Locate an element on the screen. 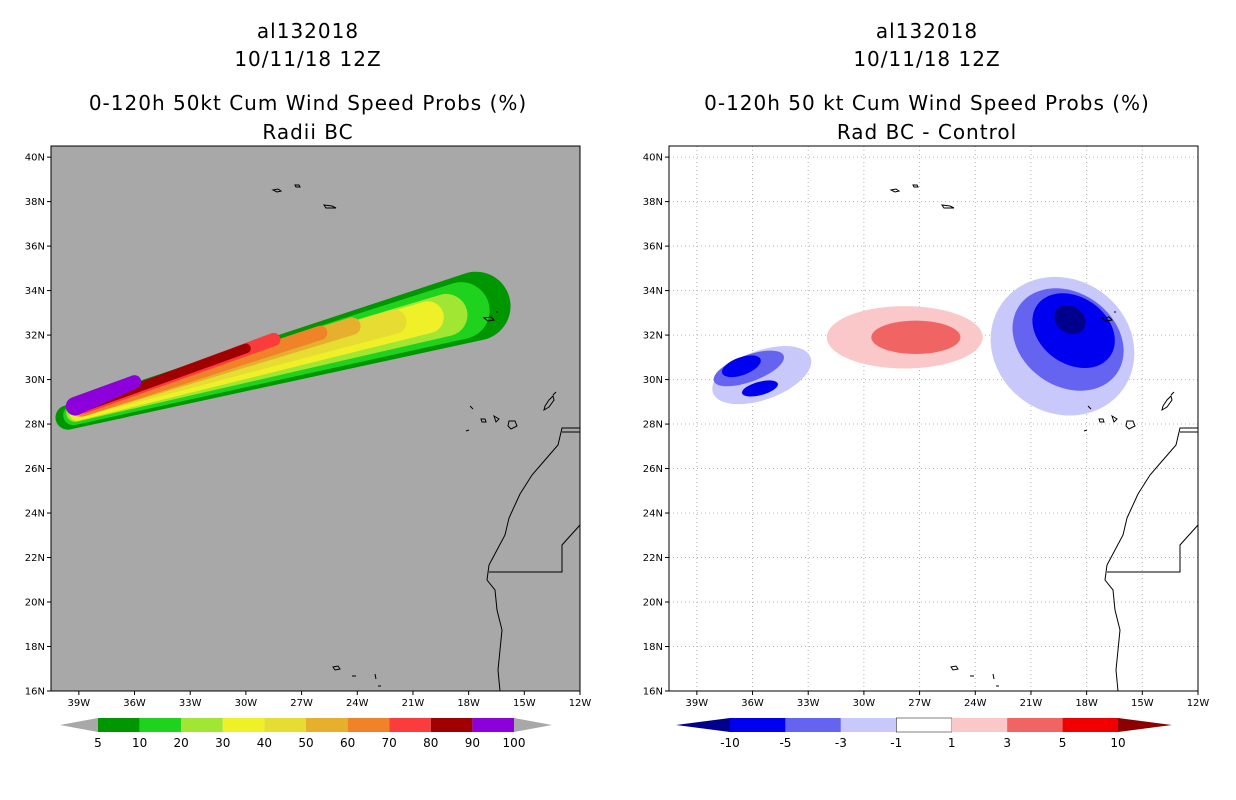 The width and height of the screenshot is (1236, 800). y-tick-label: 38N is located at coordinates (35, 202).